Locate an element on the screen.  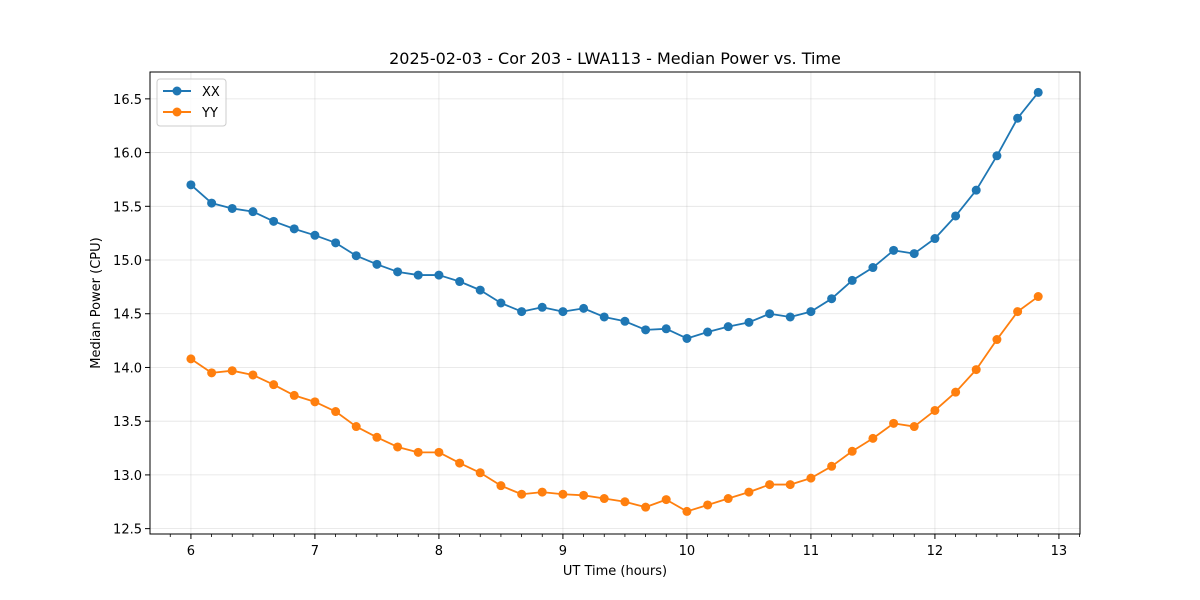
x-tick-label: 7 is located at coordinates (315, 551).